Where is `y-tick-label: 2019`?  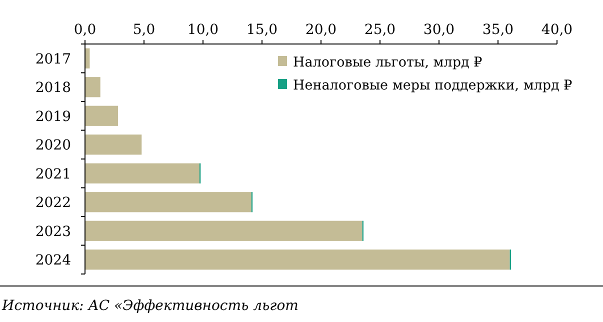
y-tick-label: 2019 is located at coordinates (53, 116).